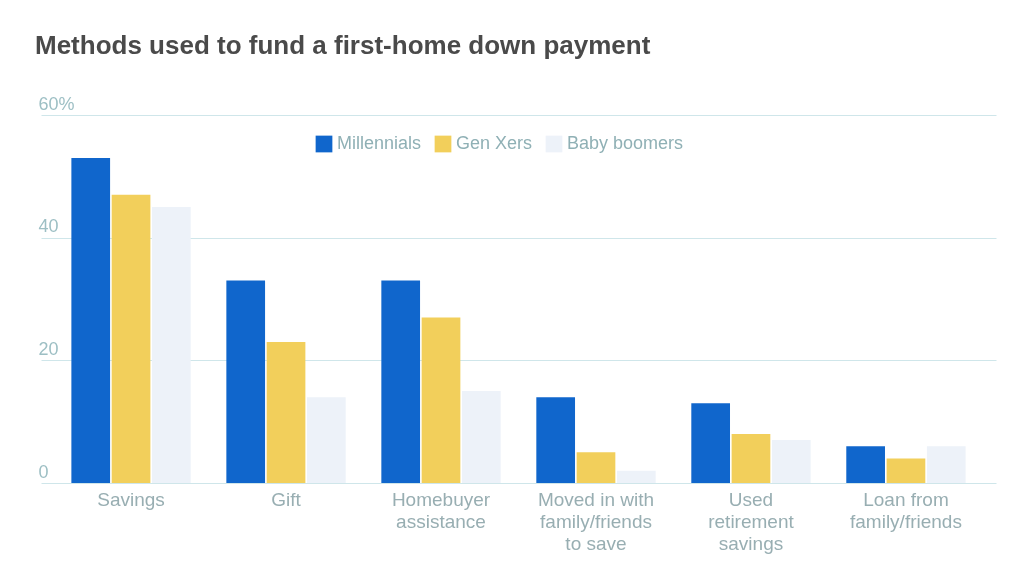 The height and width of the screenshot is (570, 1024). I want to click on legend-label: Baby boomers, so click(625, 143).